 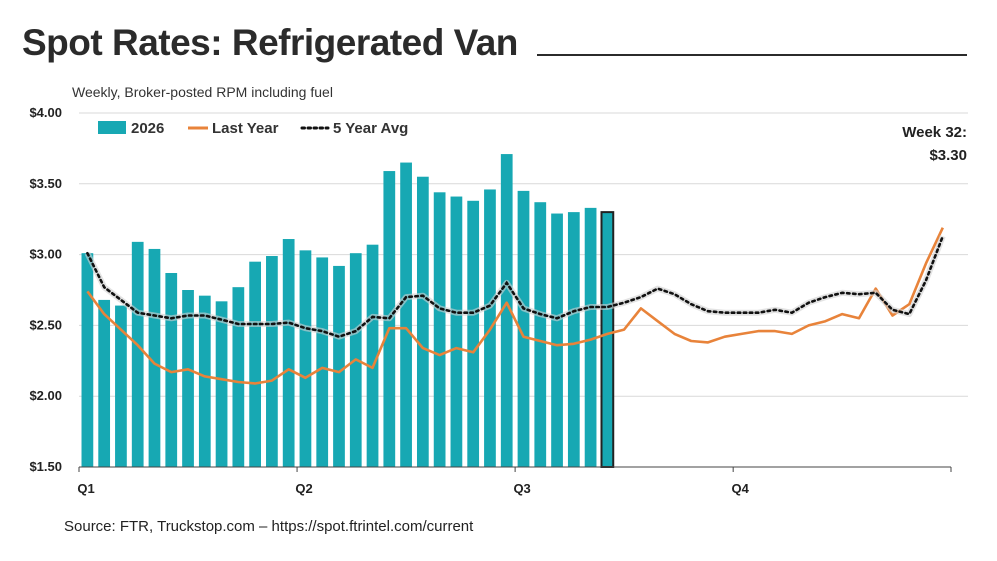 What do you see at coordinates (112, 127) in the screenshot?
I see `legend-swatch` at bounding box center [112, 127].